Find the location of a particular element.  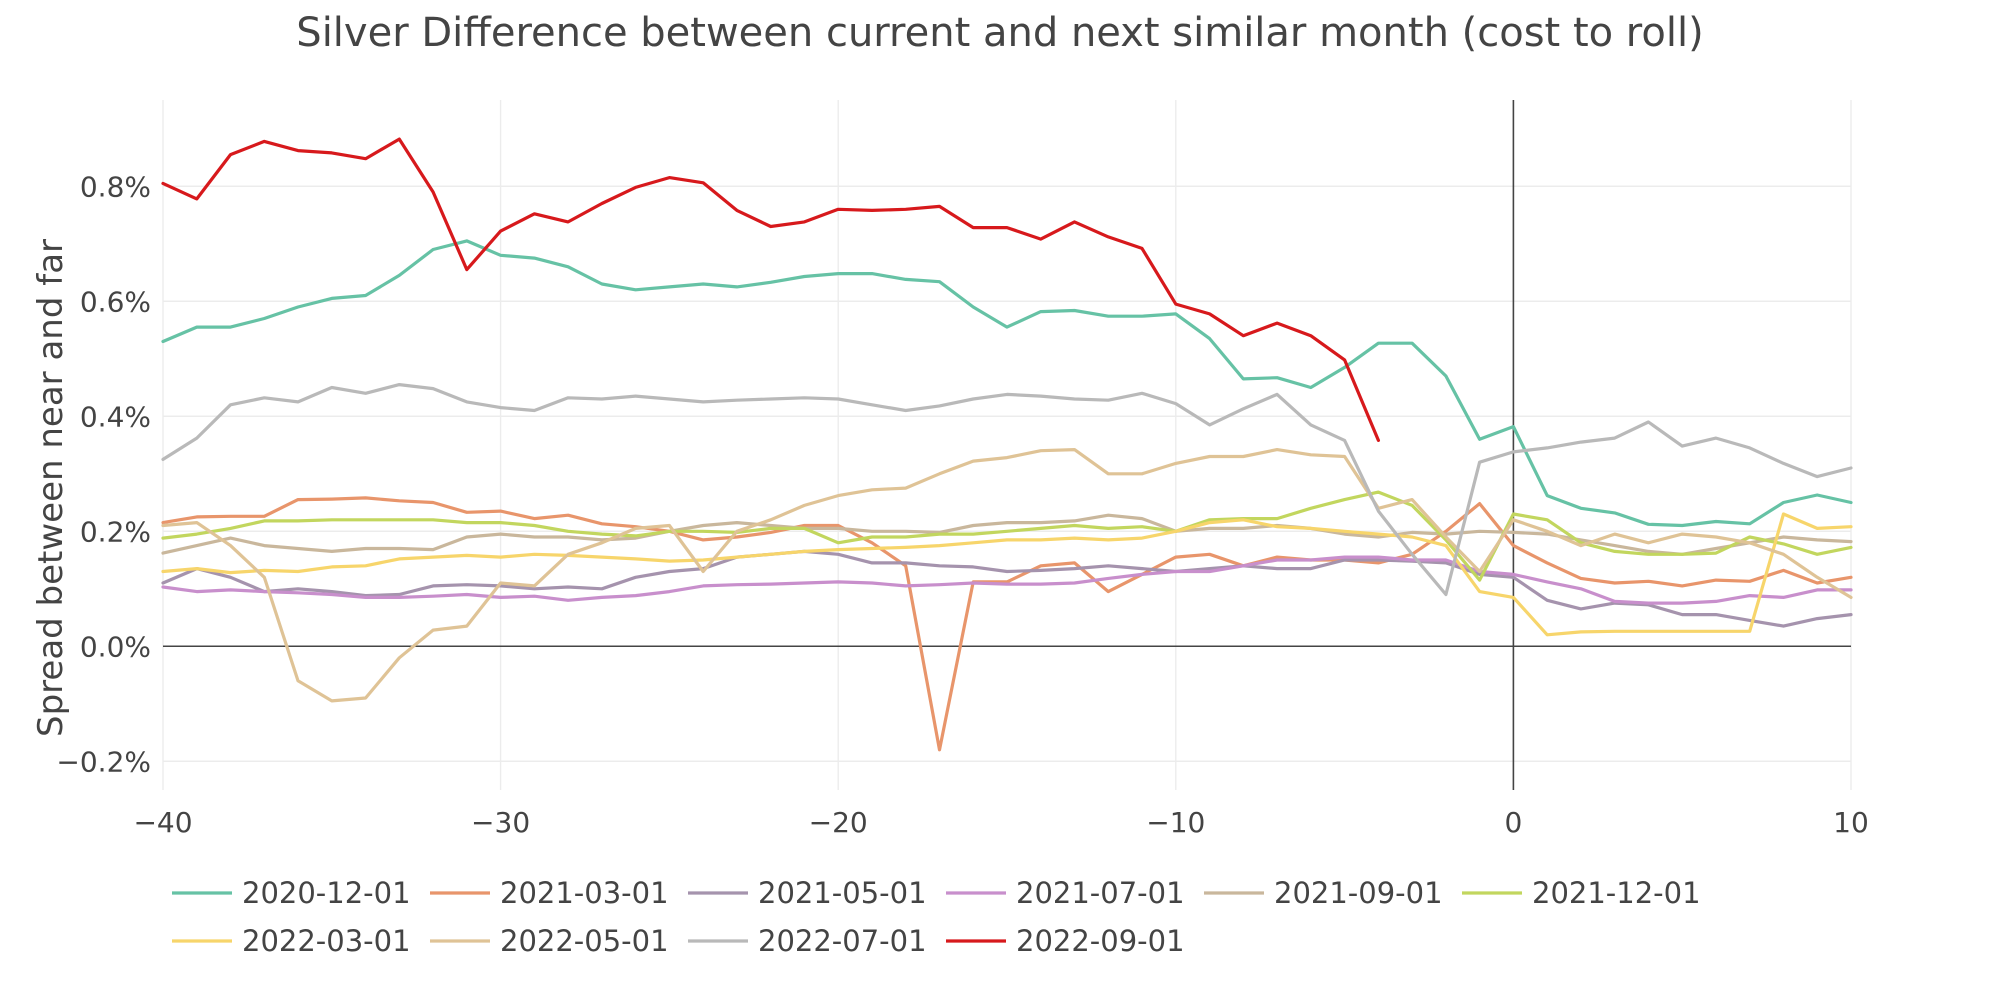

x-tick-label: −10 is located at coordinates (1175, 822).